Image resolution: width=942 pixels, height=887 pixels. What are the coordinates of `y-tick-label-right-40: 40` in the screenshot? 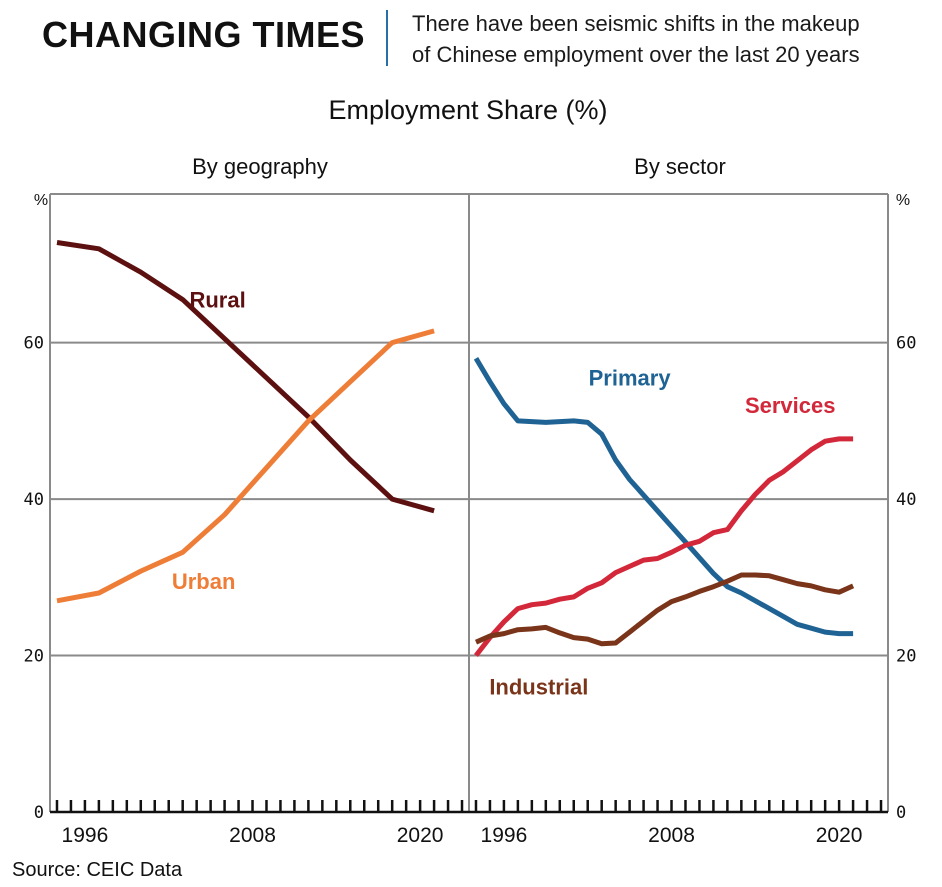 It's located at (906, 500).